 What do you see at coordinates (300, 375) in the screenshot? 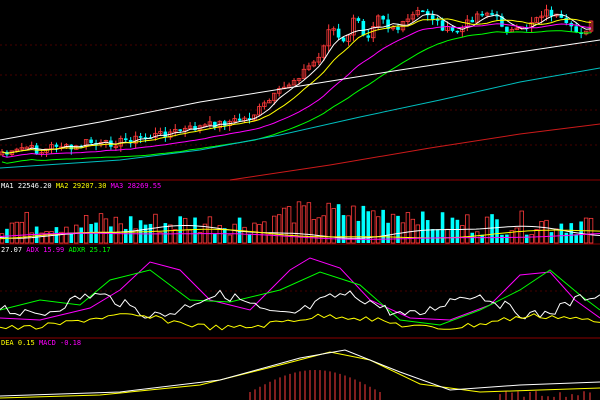
I see `macd-line` at bounding box center [300, 375].